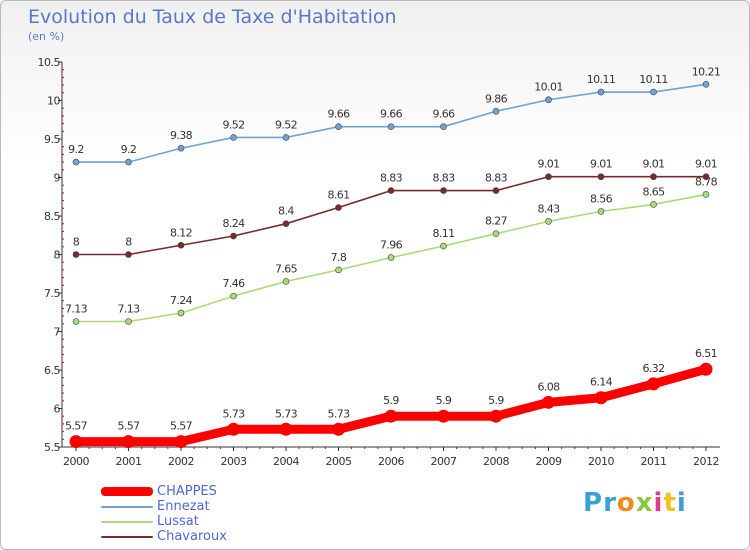 The image size is (750, 550). I want to click on data-label: 7.8, so click(339, 257).